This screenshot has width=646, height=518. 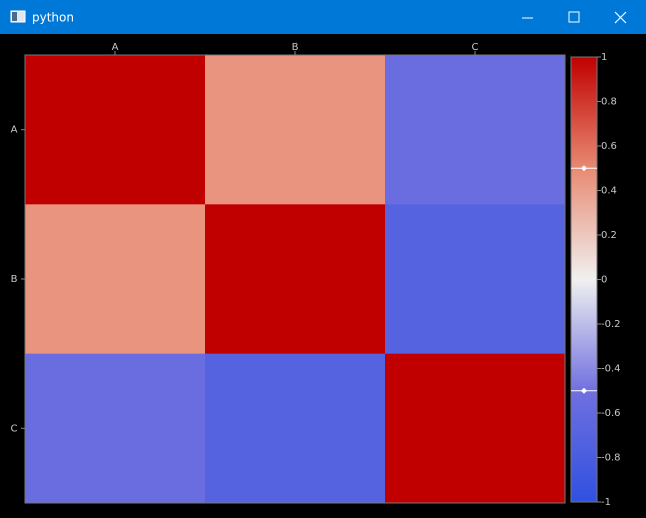 I want to click on colorbar-tick-label: 0, so click(x=604, y=280).